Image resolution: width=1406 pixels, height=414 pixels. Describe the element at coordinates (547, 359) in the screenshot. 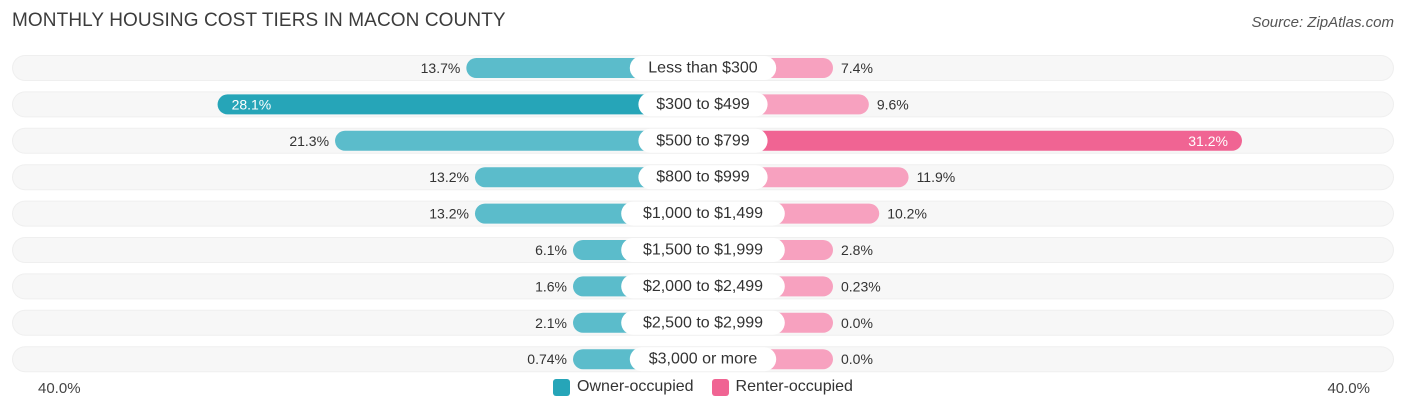

I see `owner-value-label: 0.74%` at that location.